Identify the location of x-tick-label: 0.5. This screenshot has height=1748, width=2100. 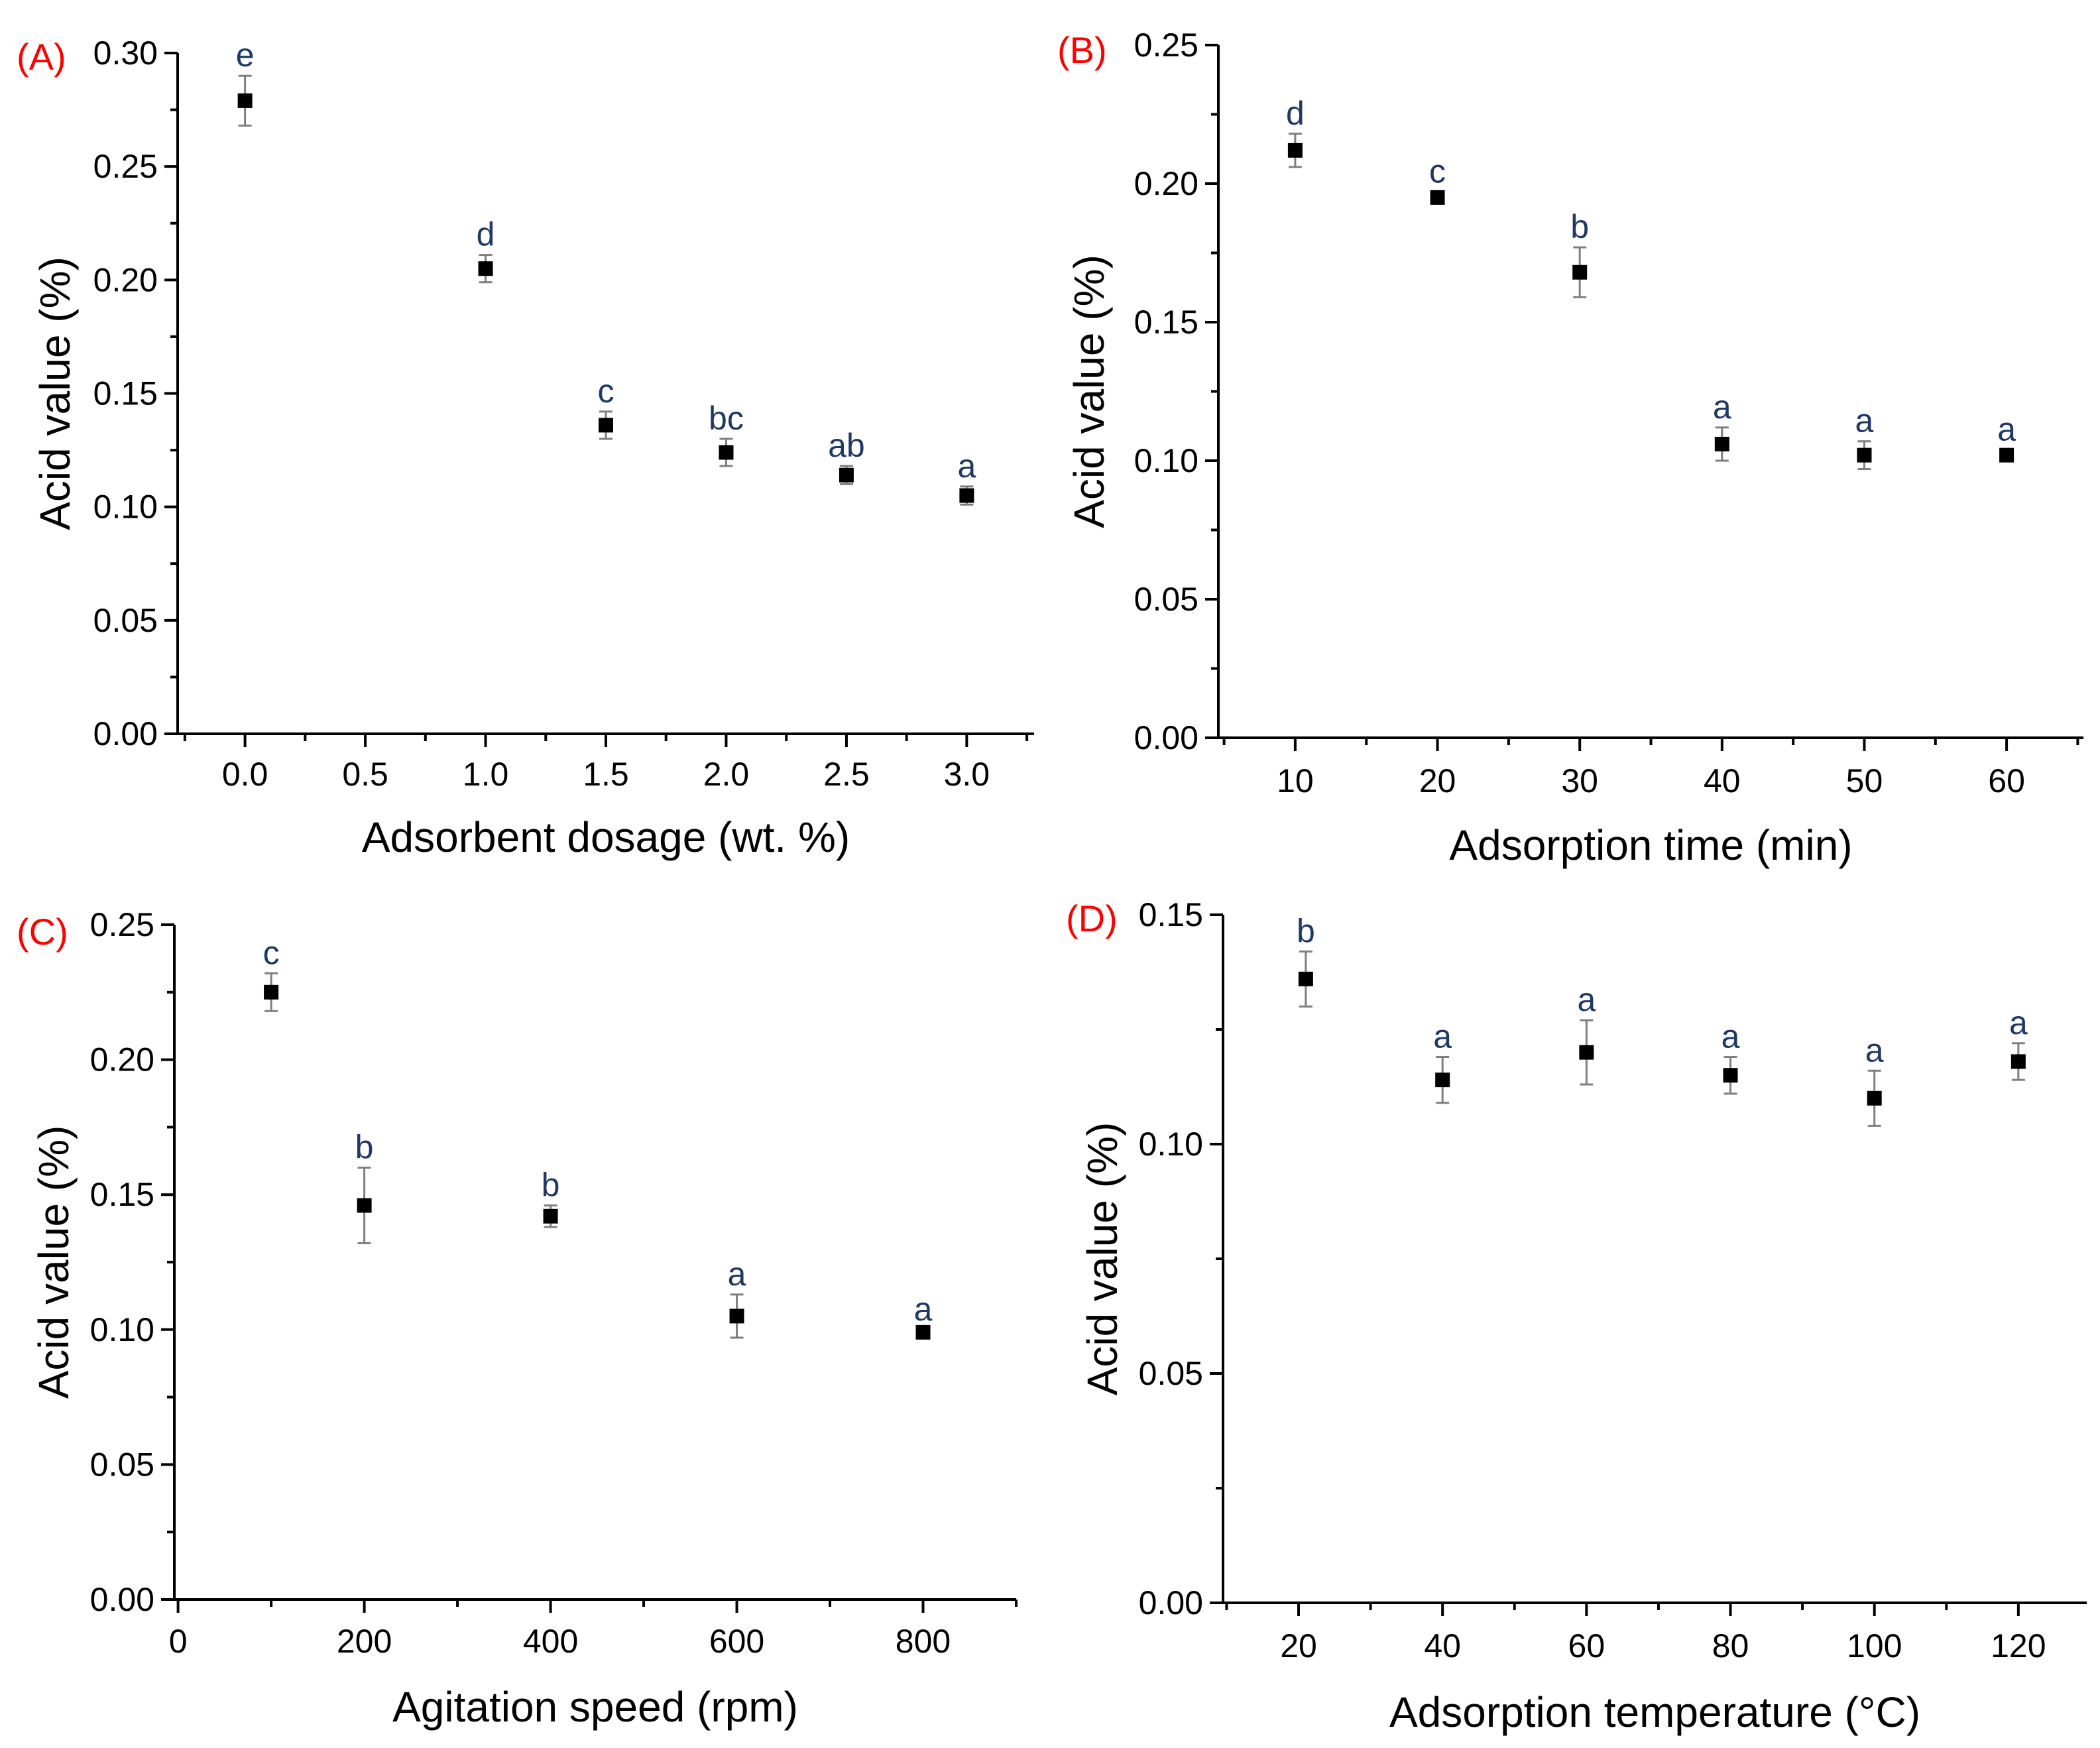
(365, 774).